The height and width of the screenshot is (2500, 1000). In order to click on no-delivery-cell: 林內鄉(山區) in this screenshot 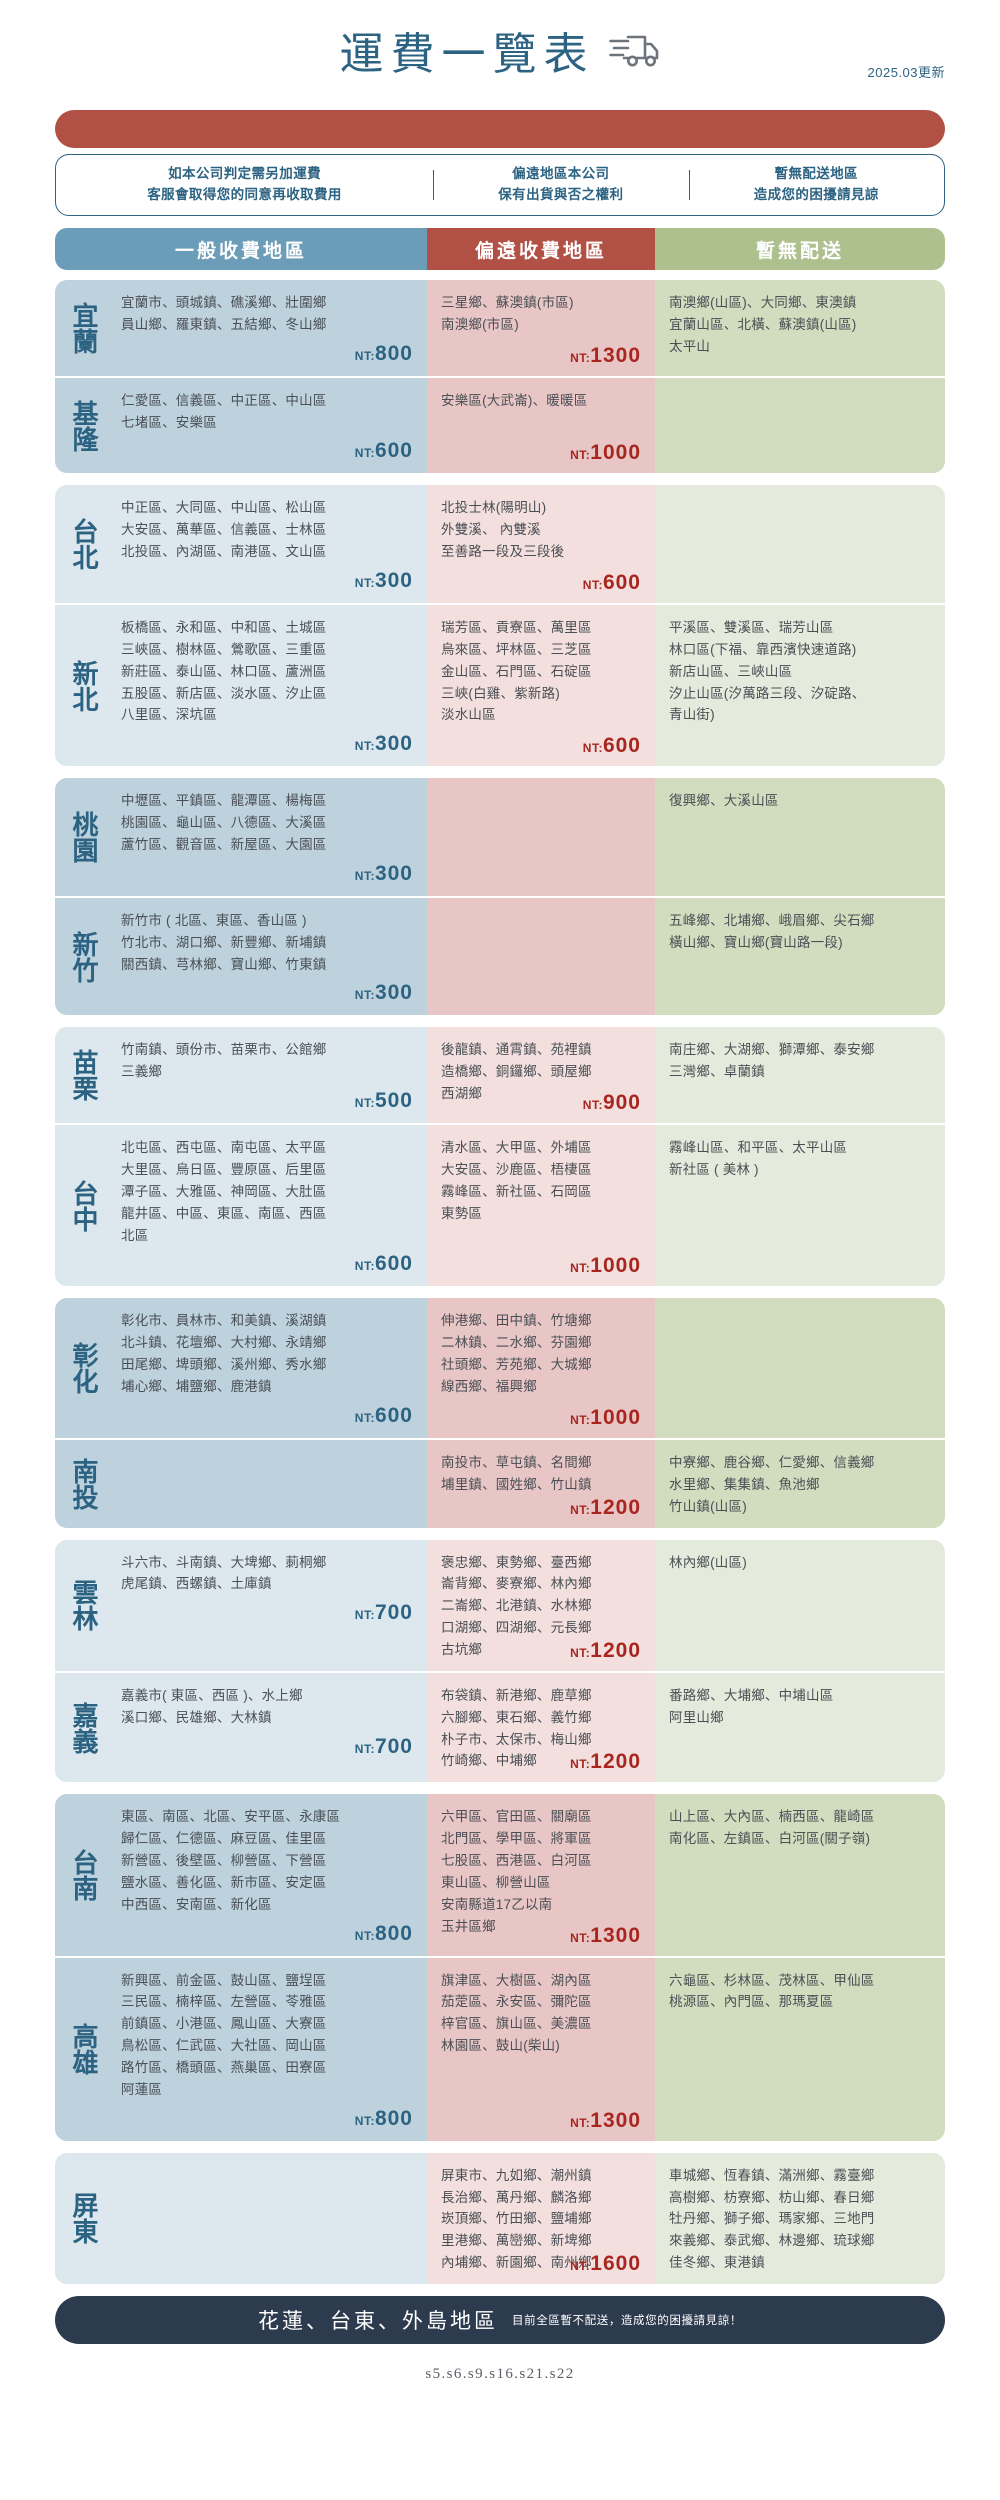, I will do `click(800, 1605)`.